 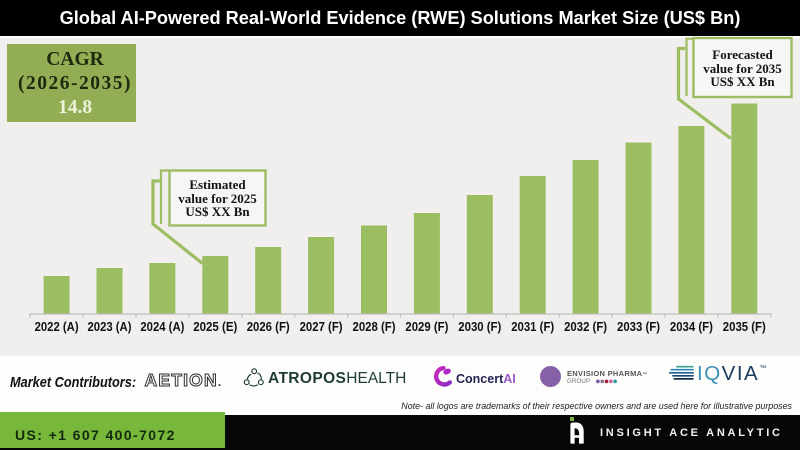 What do you see at coordinates (479, 326) in the screenshot?
I see `svg-text: 2030 (F)` at bounding box center [479, 326].